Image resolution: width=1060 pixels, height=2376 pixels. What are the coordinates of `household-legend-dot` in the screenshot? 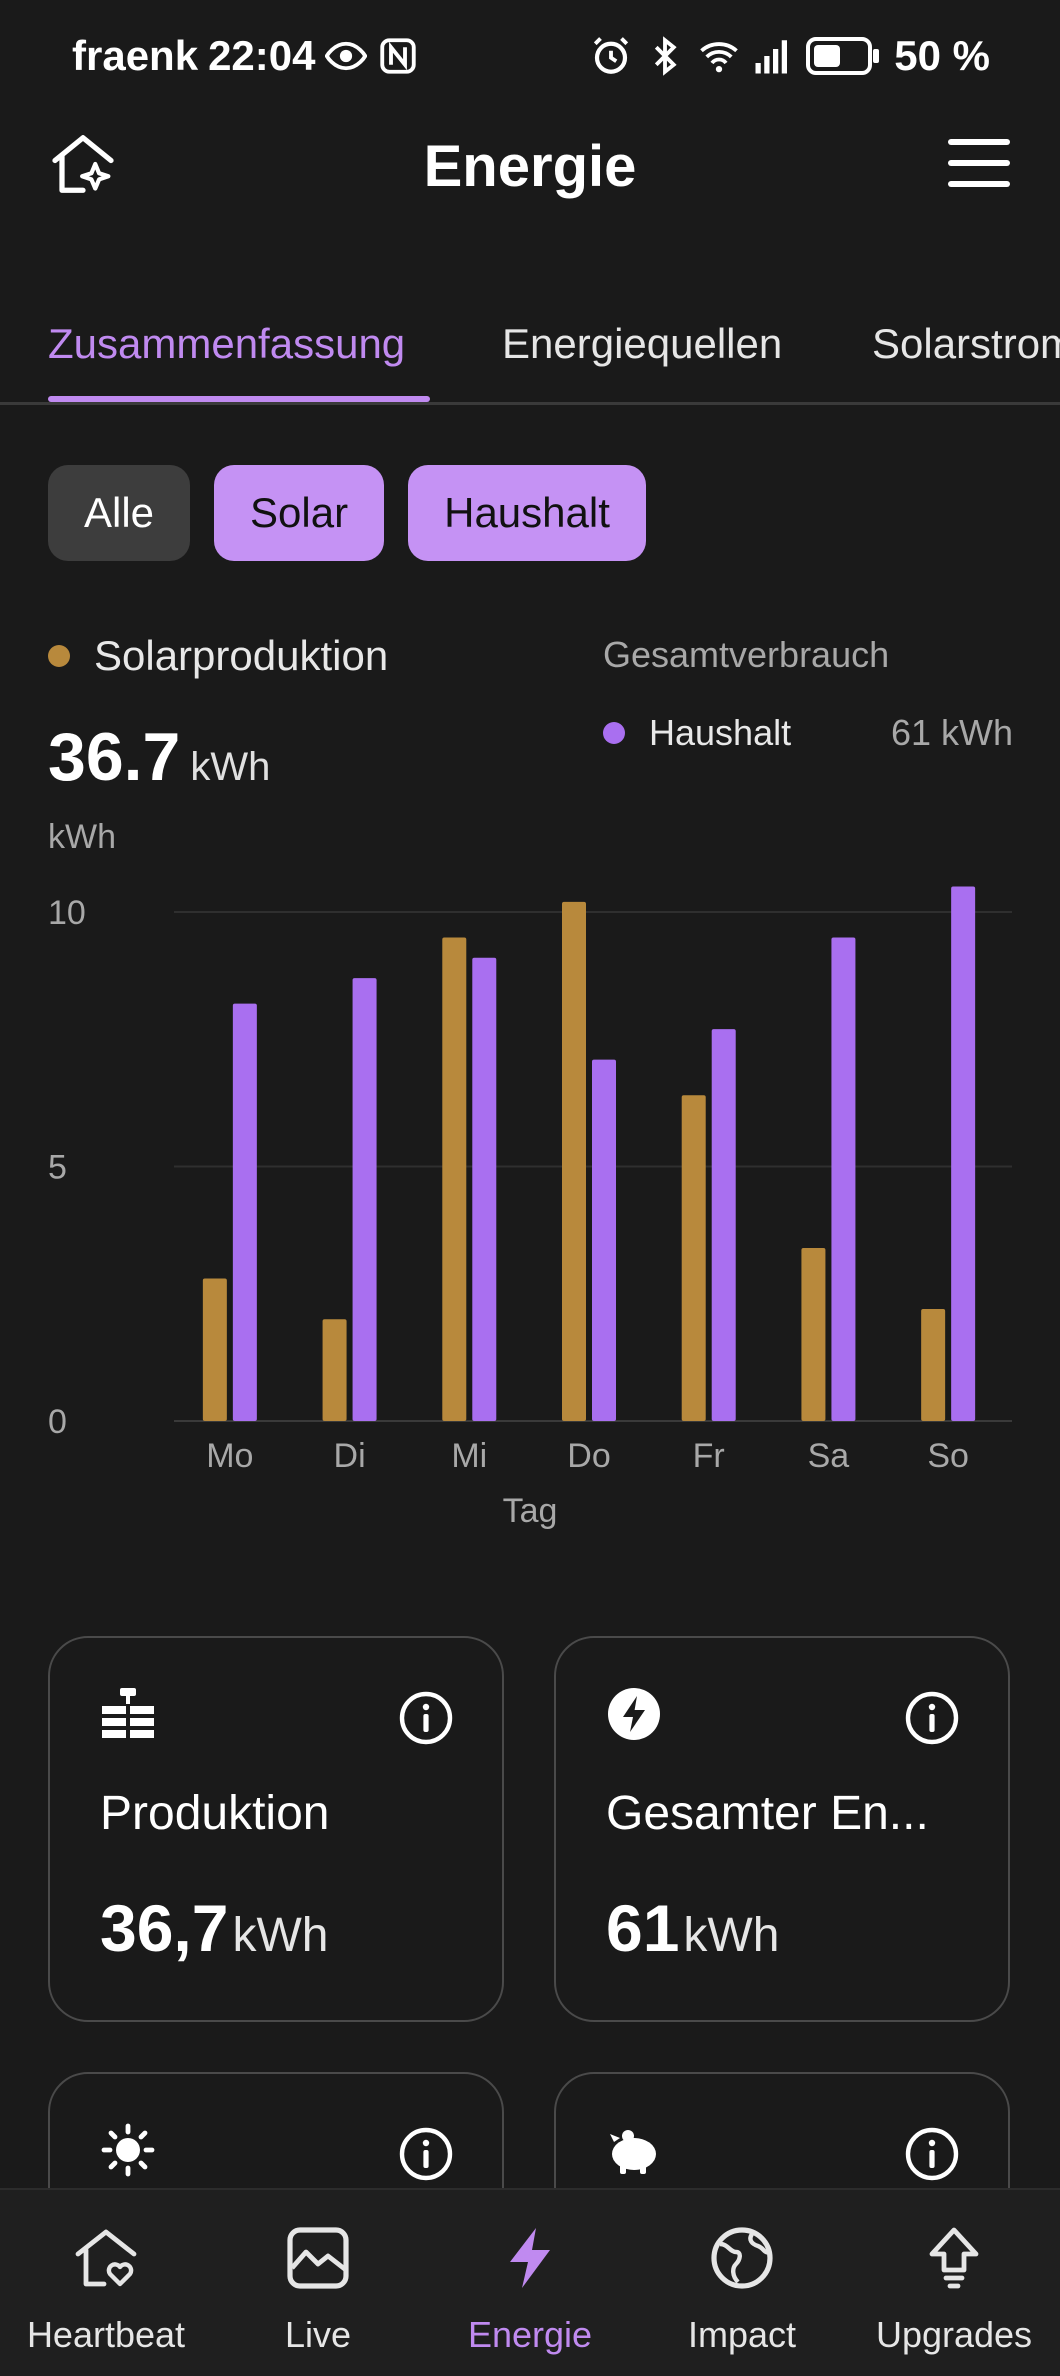 It's located at (614, 733).